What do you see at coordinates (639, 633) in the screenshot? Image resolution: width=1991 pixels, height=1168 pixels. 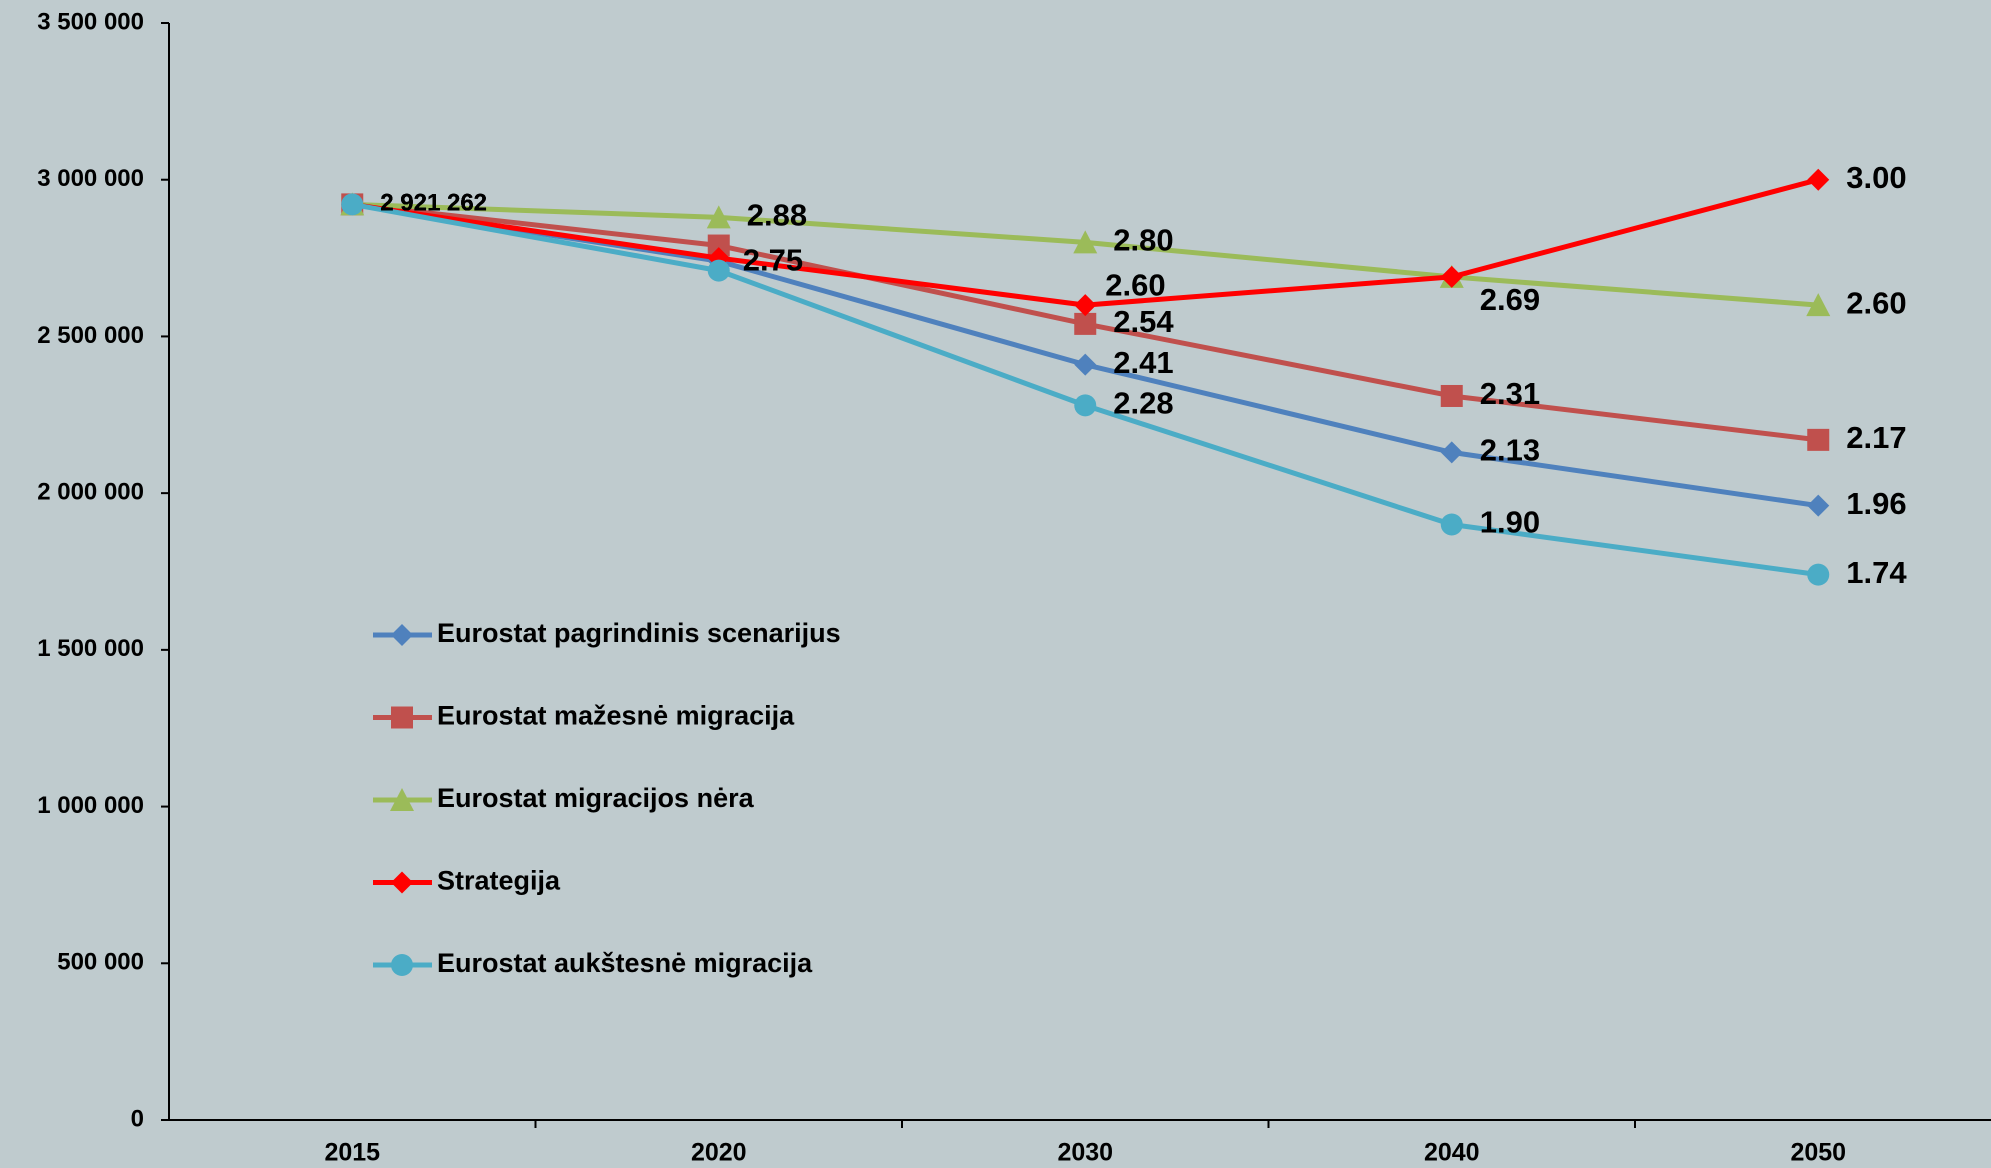 I see `legend-label: Eurostat pagrindinis scenarijus` at bounding box center [639, 633].